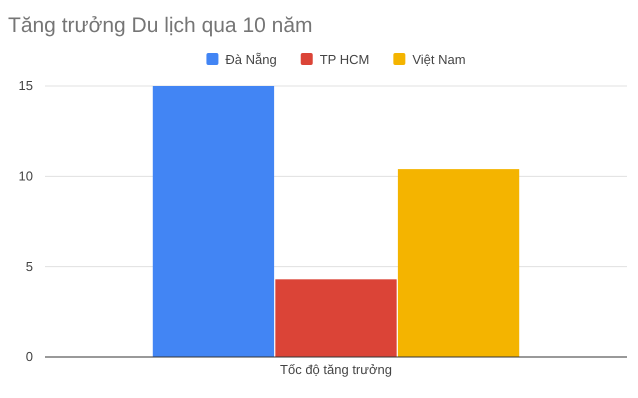  Describe the element at coordinates (160, 25) in the screenshot. I see `chart-title: Tăng trưởng Du lịch qua 10 năm` at that location.